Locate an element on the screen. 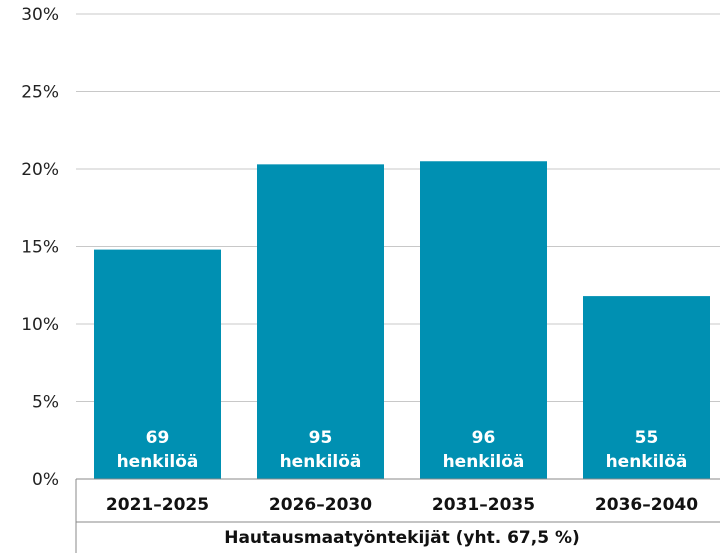 This screenshot has width=720, height=553. category-label: 2026–2030 is located at coordinates (320, 505).